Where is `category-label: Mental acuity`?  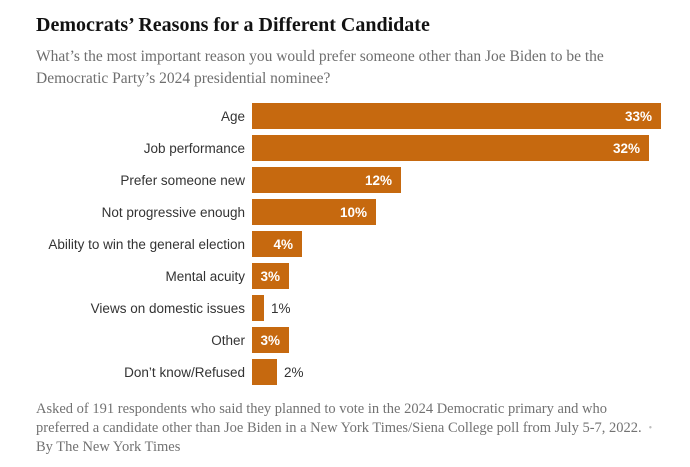
category-label: Mental acuity is located at coordinates (205, 276).